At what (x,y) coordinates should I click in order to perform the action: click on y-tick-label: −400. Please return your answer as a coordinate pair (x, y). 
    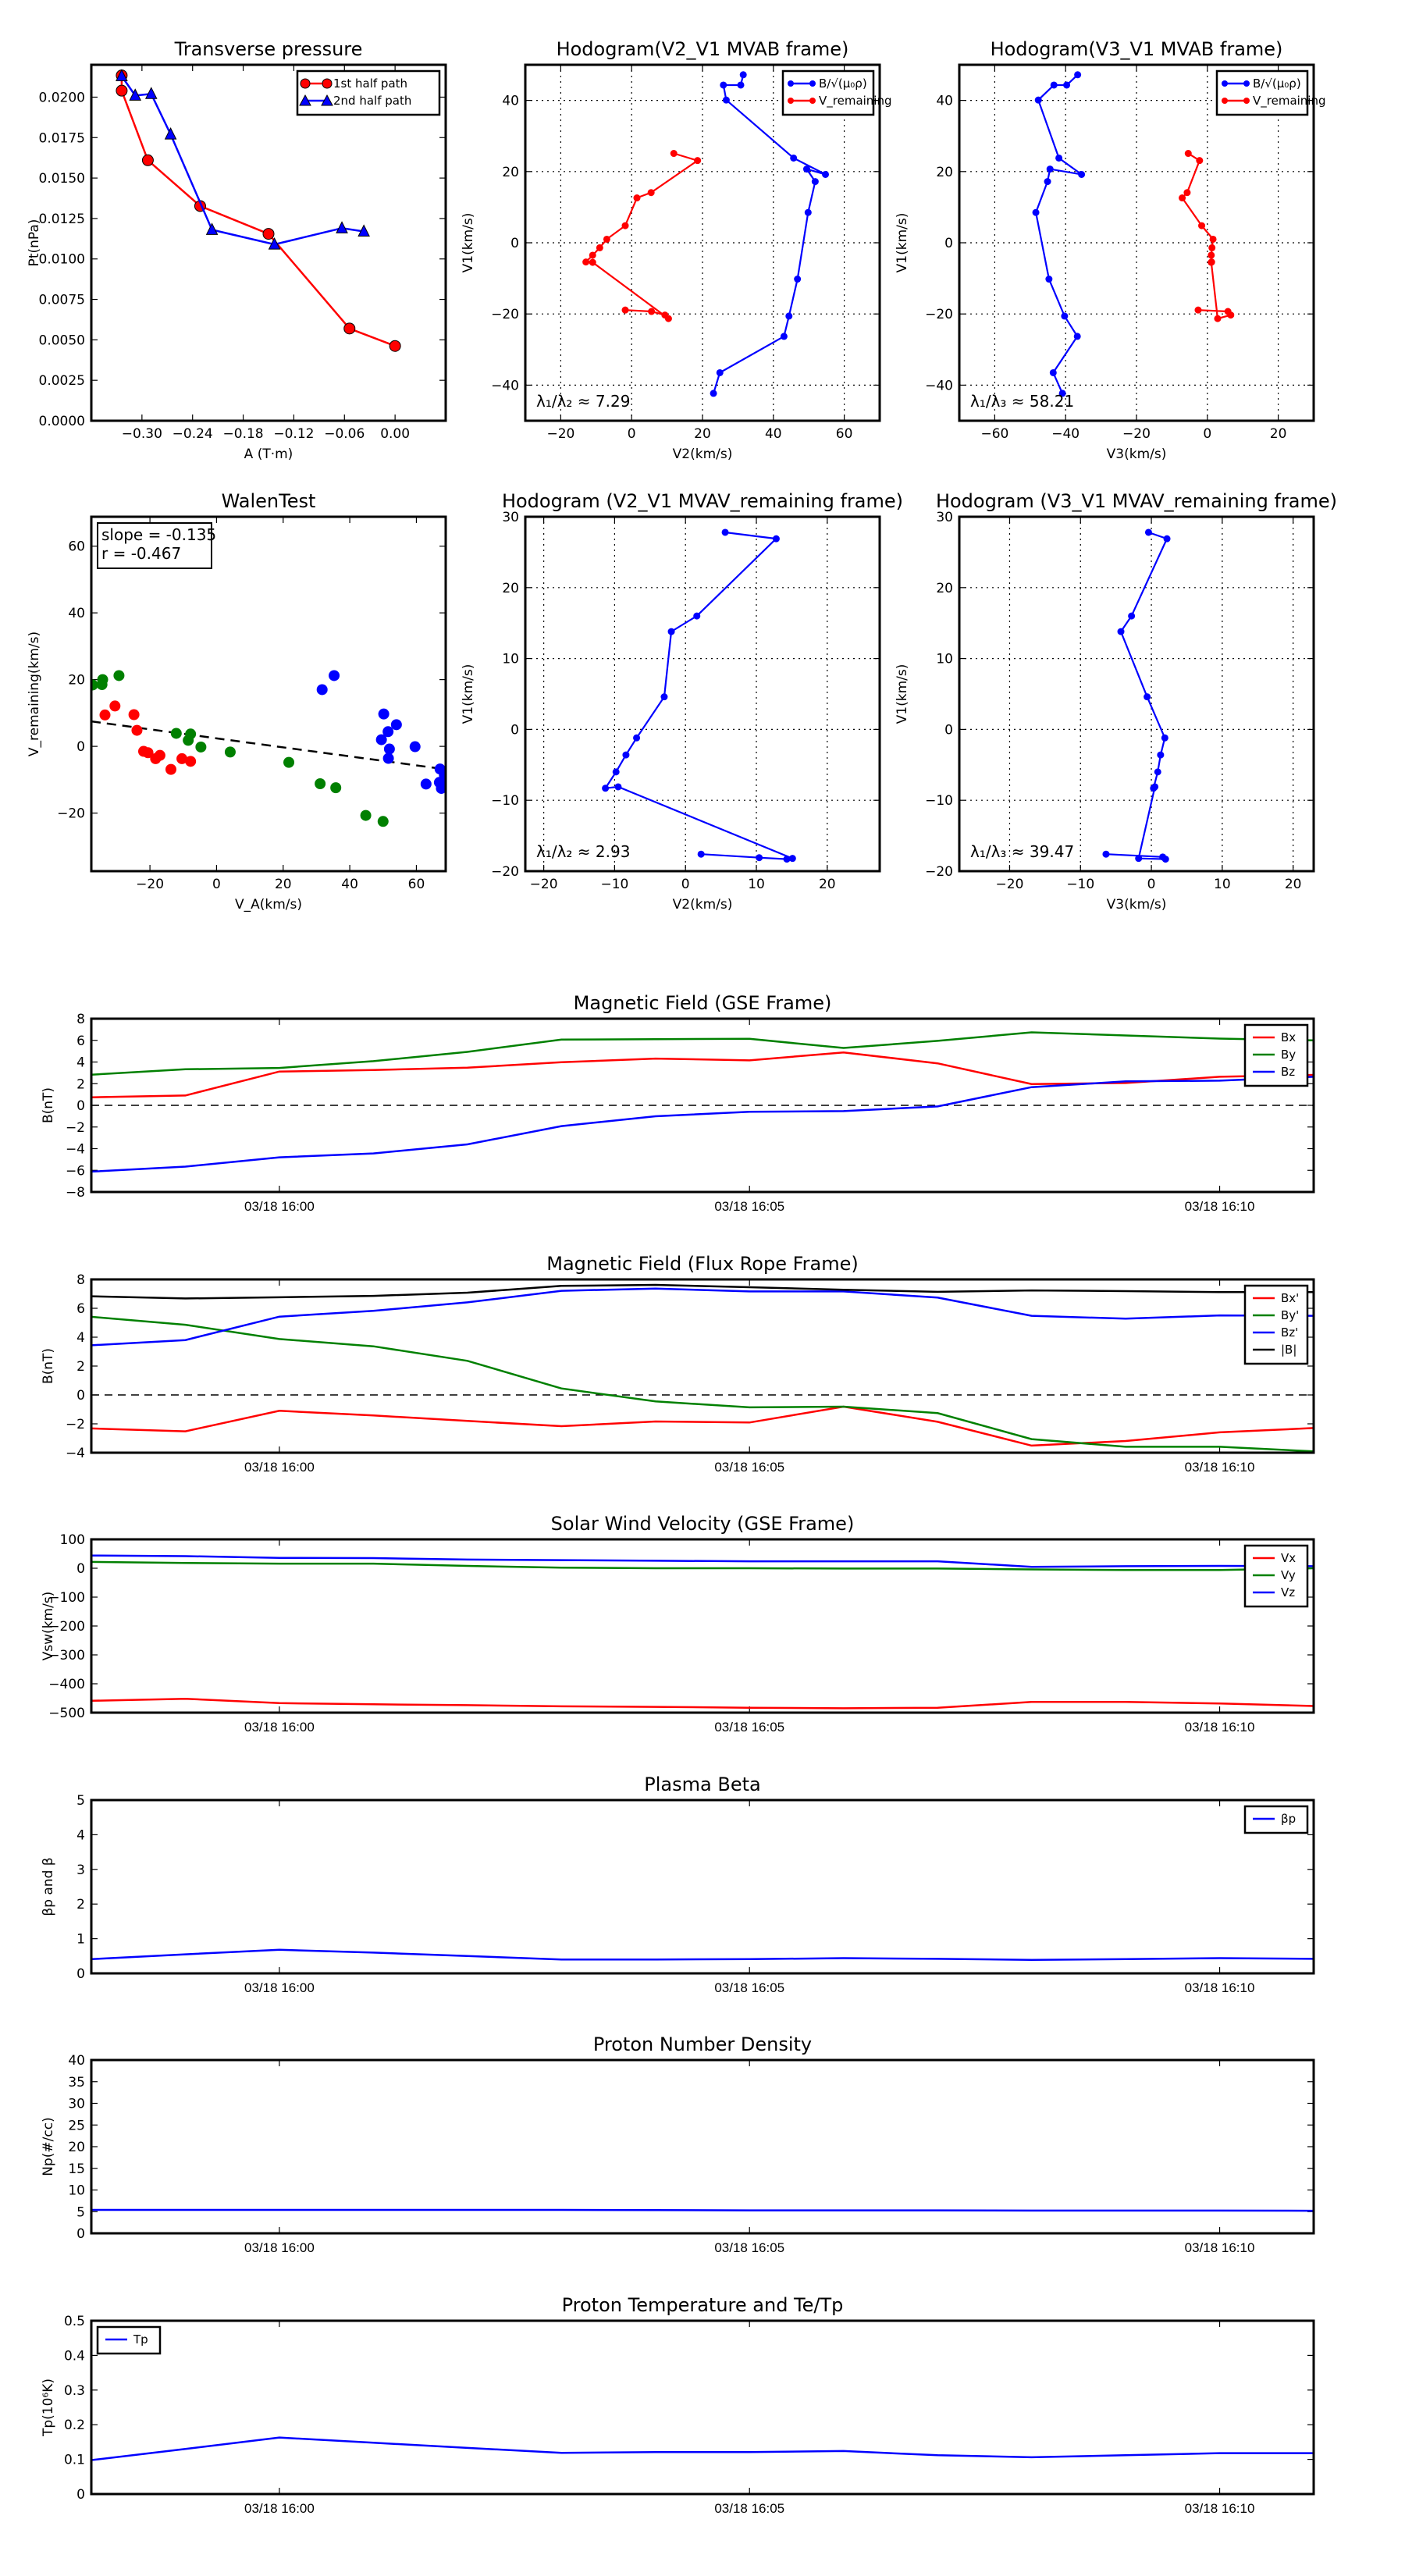
    Looking at the image, I should click on (67, 1684).